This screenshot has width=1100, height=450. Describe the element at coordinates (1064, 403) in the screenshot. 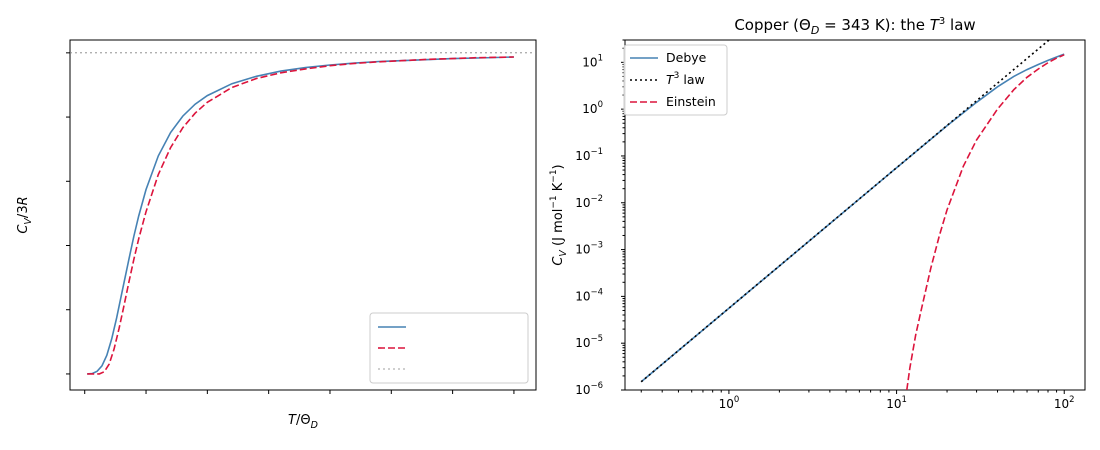

I see `x-tick-label: 10²` at that location.